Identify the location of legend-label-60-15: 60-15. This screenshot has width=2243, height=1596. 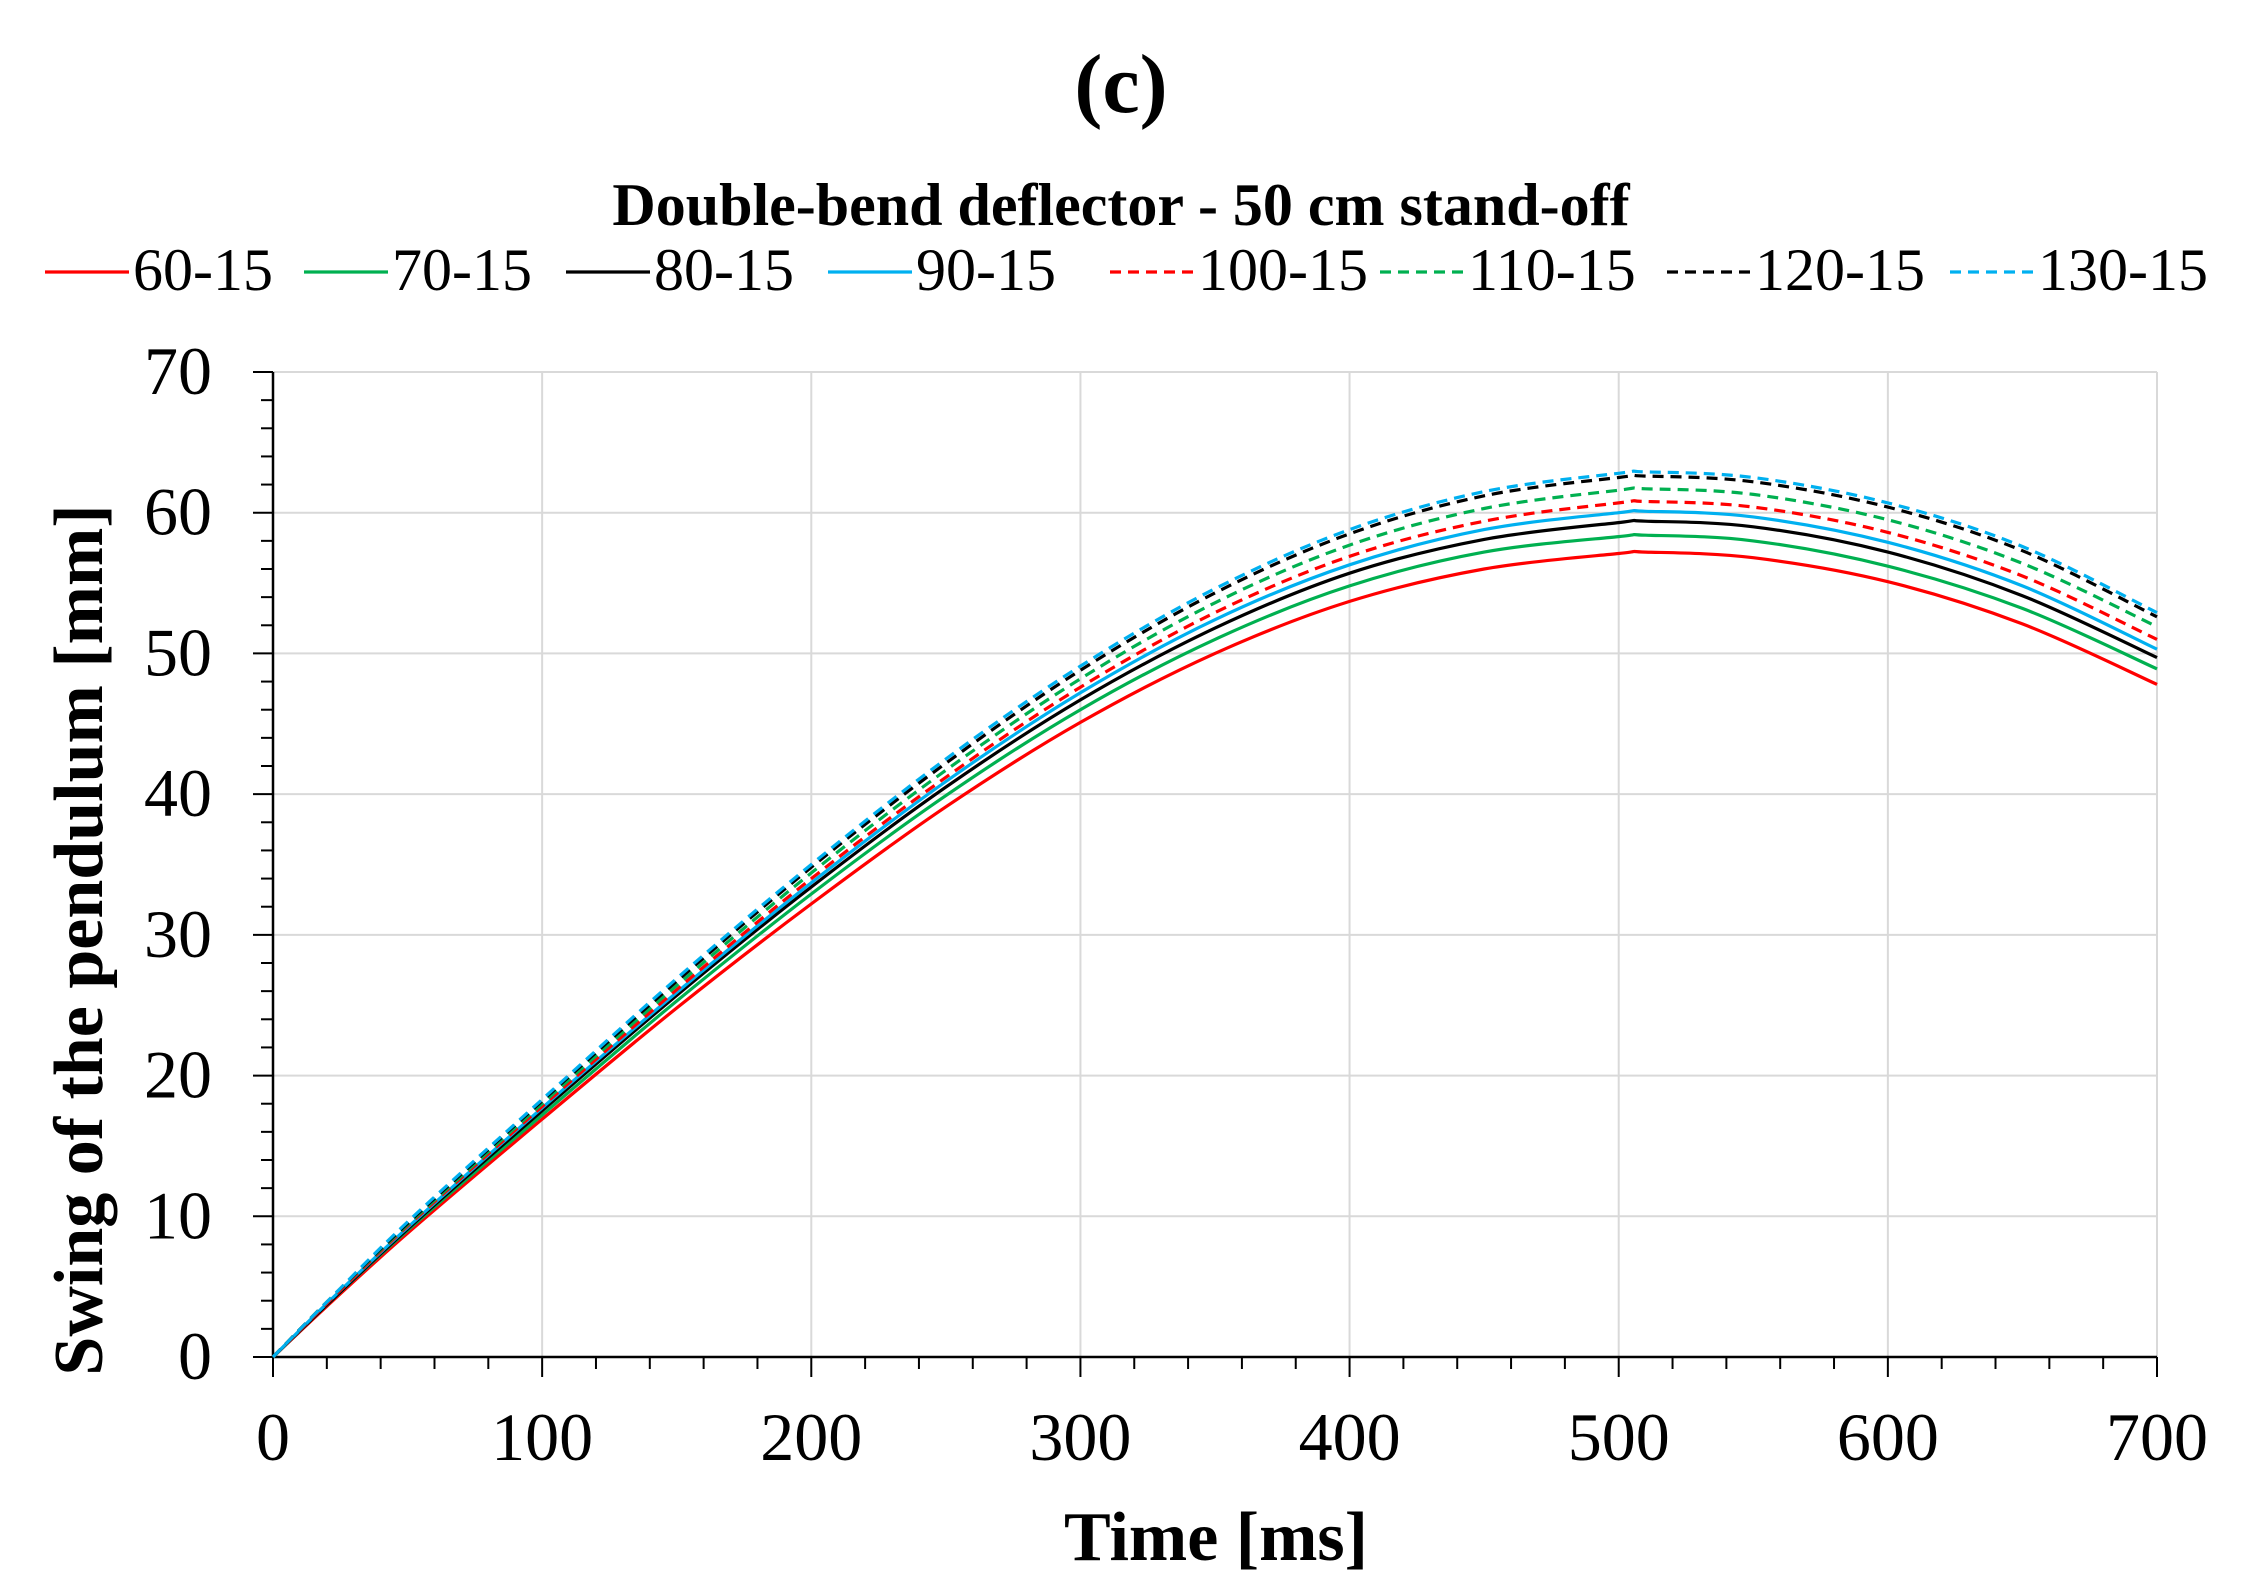
(203, 270).